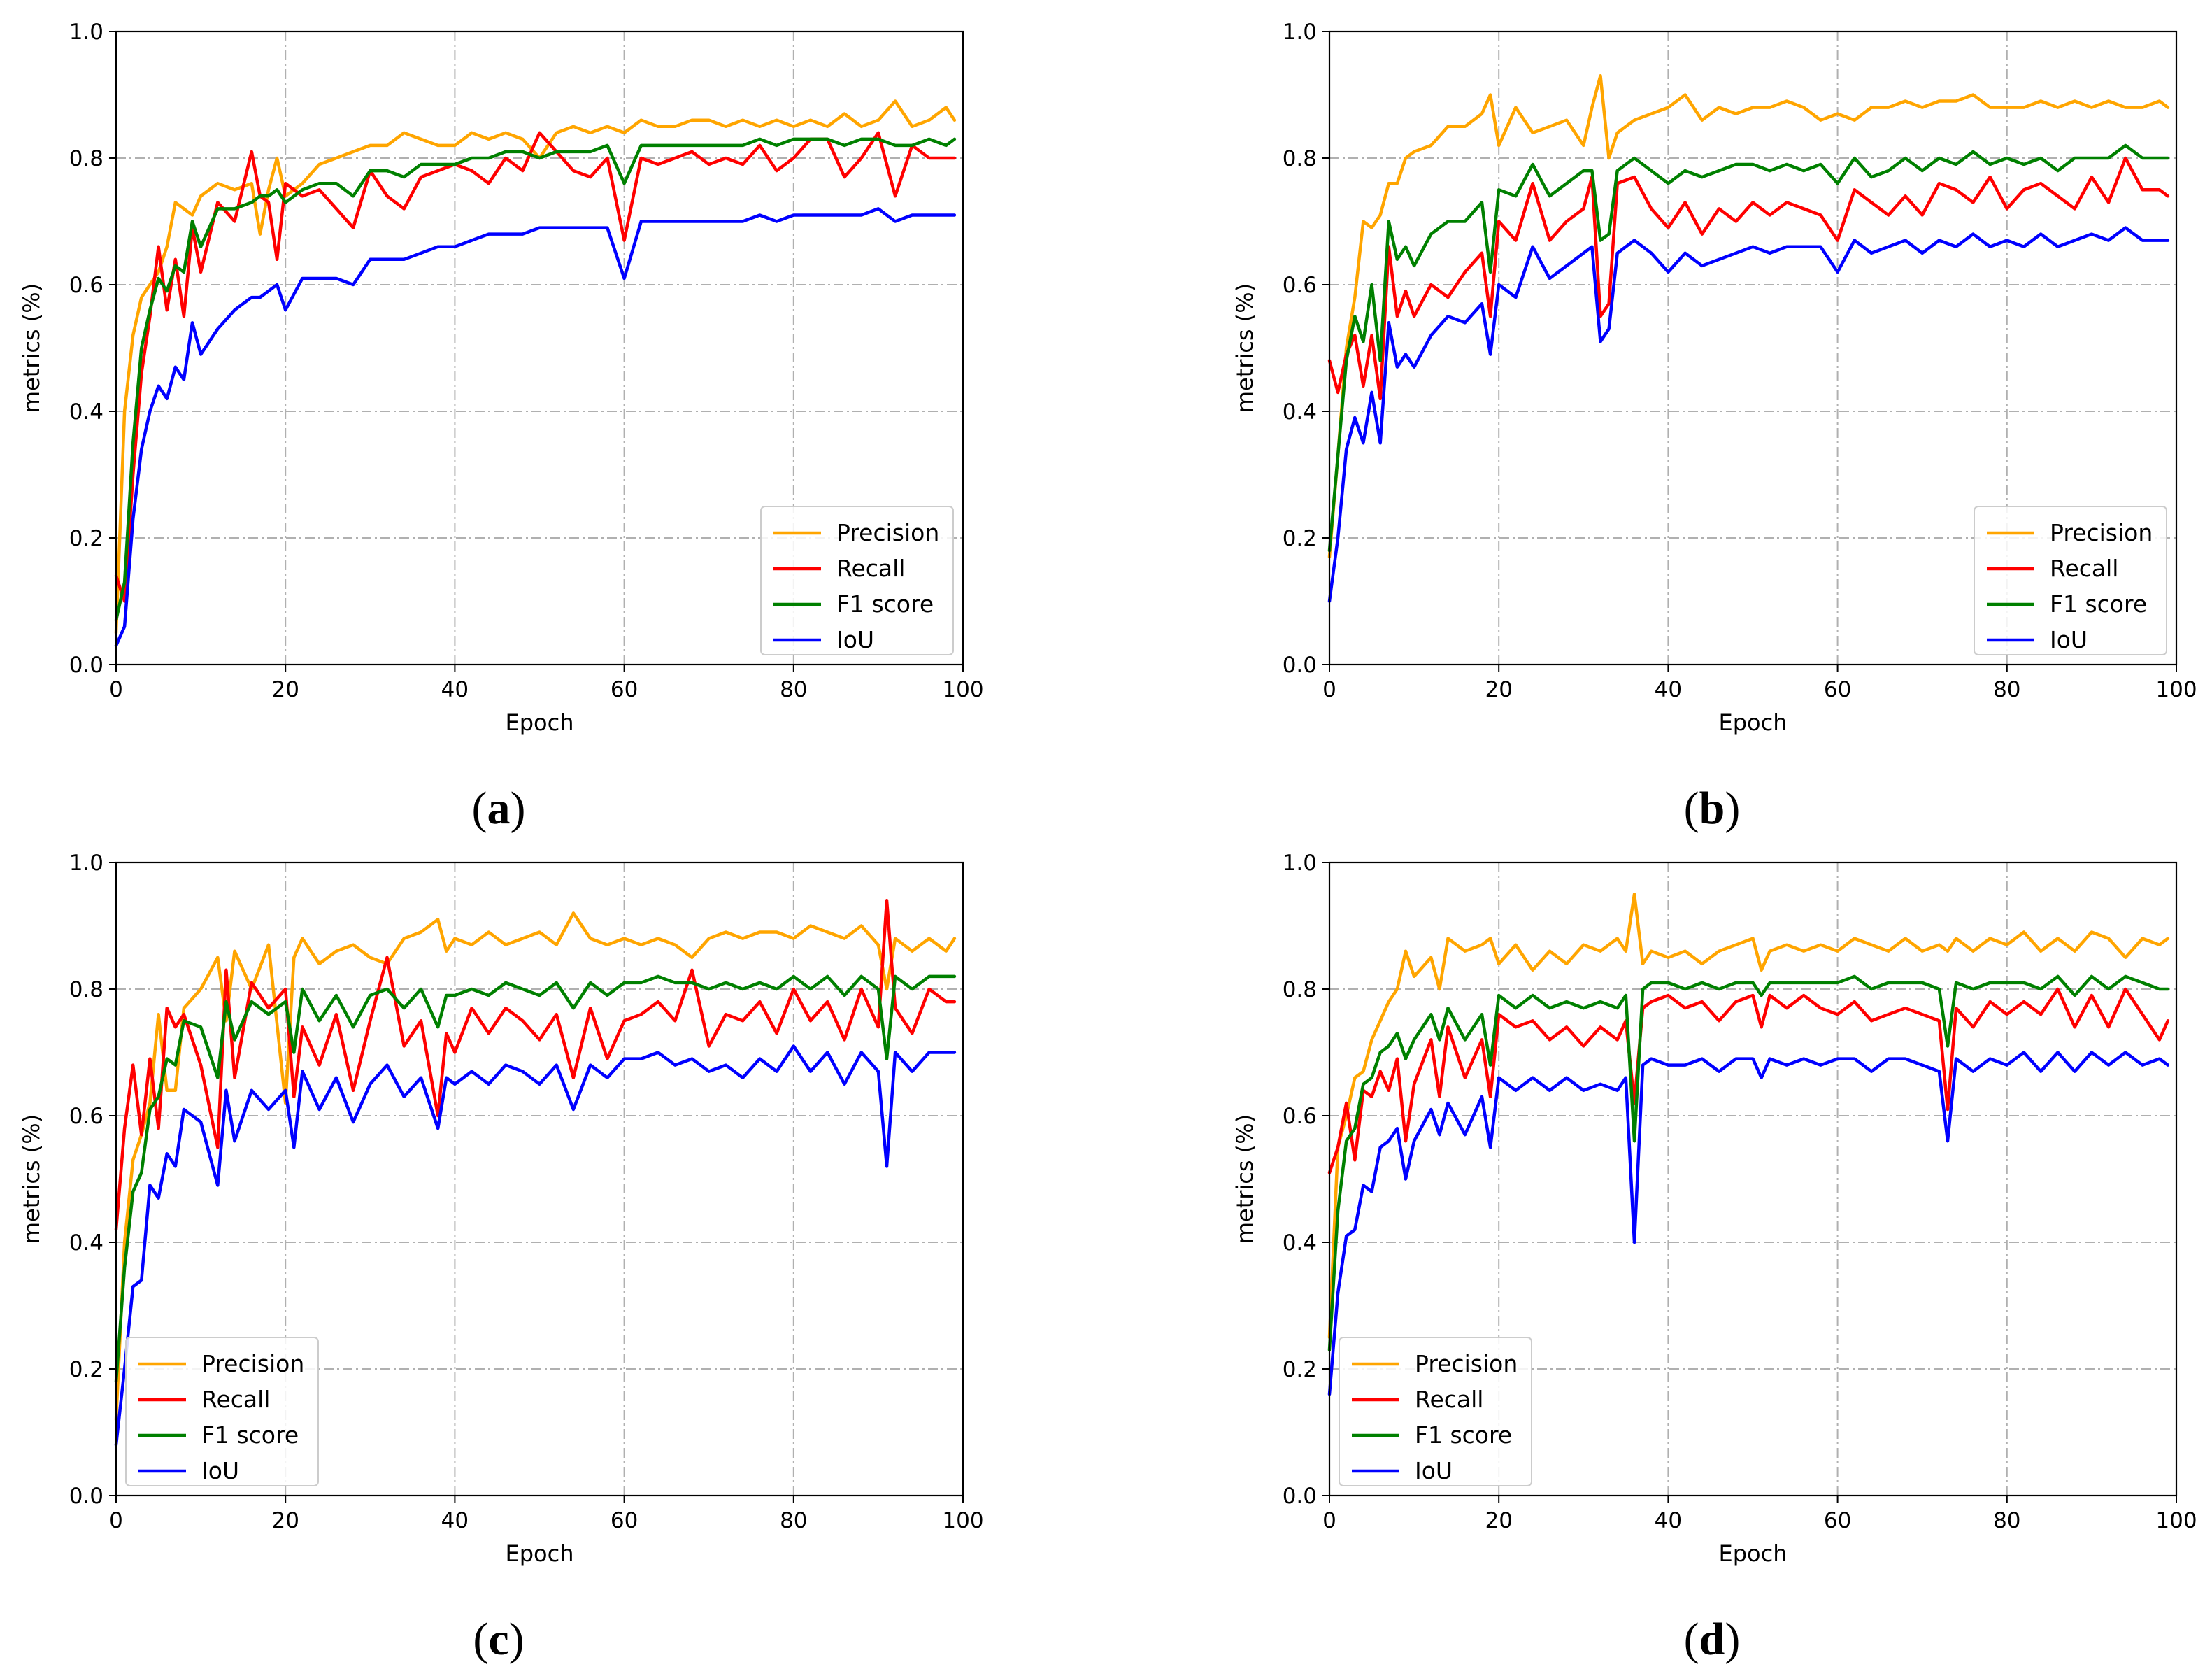  I want to click on panel-label-letter: a, so click(499, 808).